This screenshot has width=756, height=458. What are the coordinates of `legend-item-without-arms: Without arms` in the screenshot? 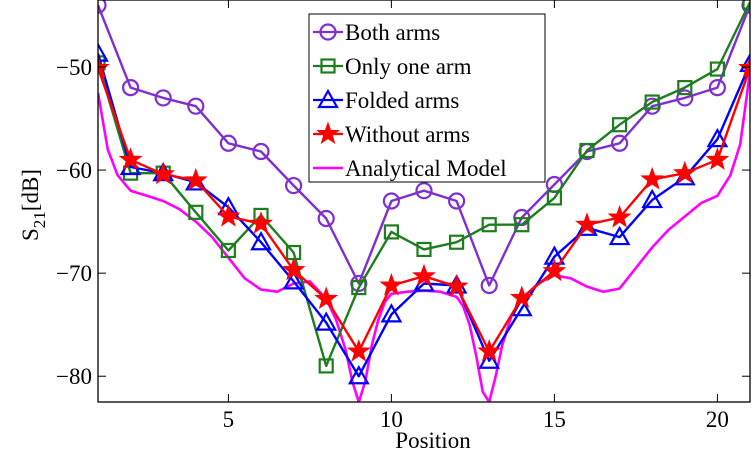 It's located at (391, 134).